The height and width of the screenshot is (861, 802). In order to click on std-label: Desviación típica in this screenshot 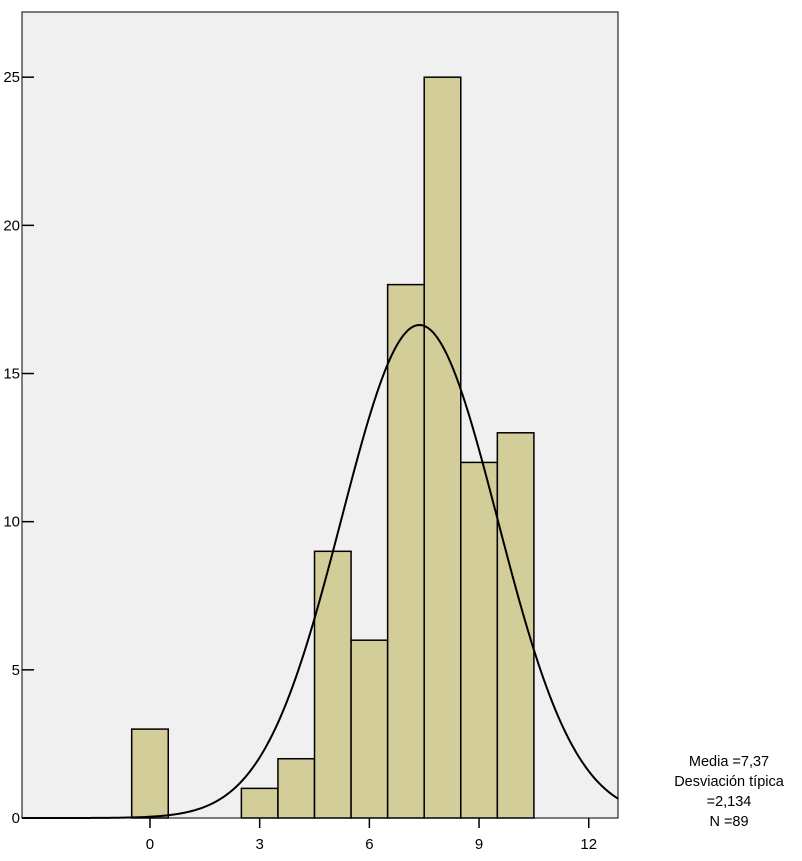, I will do `click(729, 782)`.